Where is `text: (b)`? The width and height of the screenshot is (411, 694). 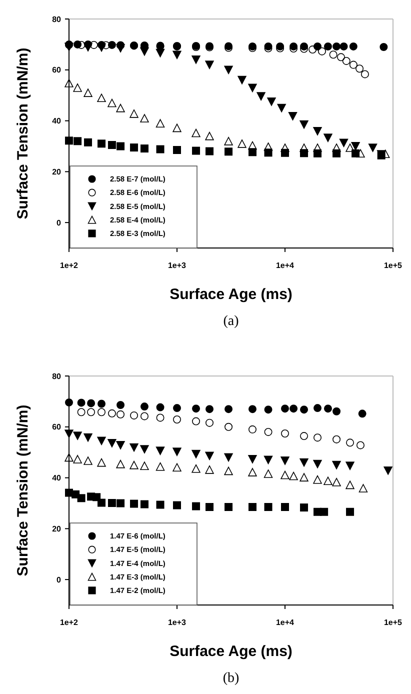
text: (b) is located at coordinates (231, 678).